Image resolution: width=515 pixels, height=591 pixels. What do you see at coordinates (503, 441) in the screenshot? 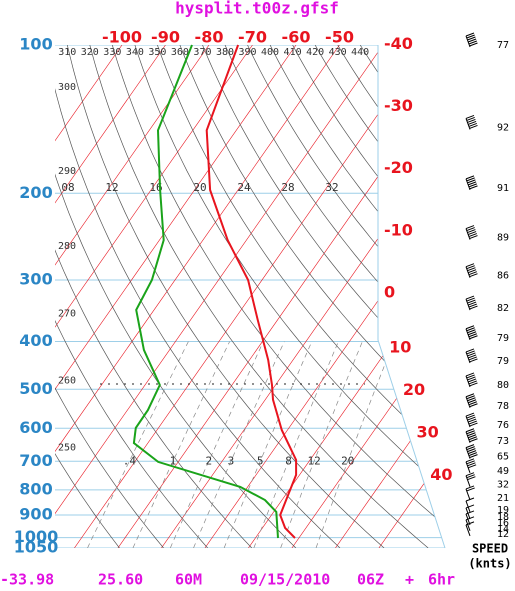
I see `wind-speed: 73` at bounding box center [503, 441].